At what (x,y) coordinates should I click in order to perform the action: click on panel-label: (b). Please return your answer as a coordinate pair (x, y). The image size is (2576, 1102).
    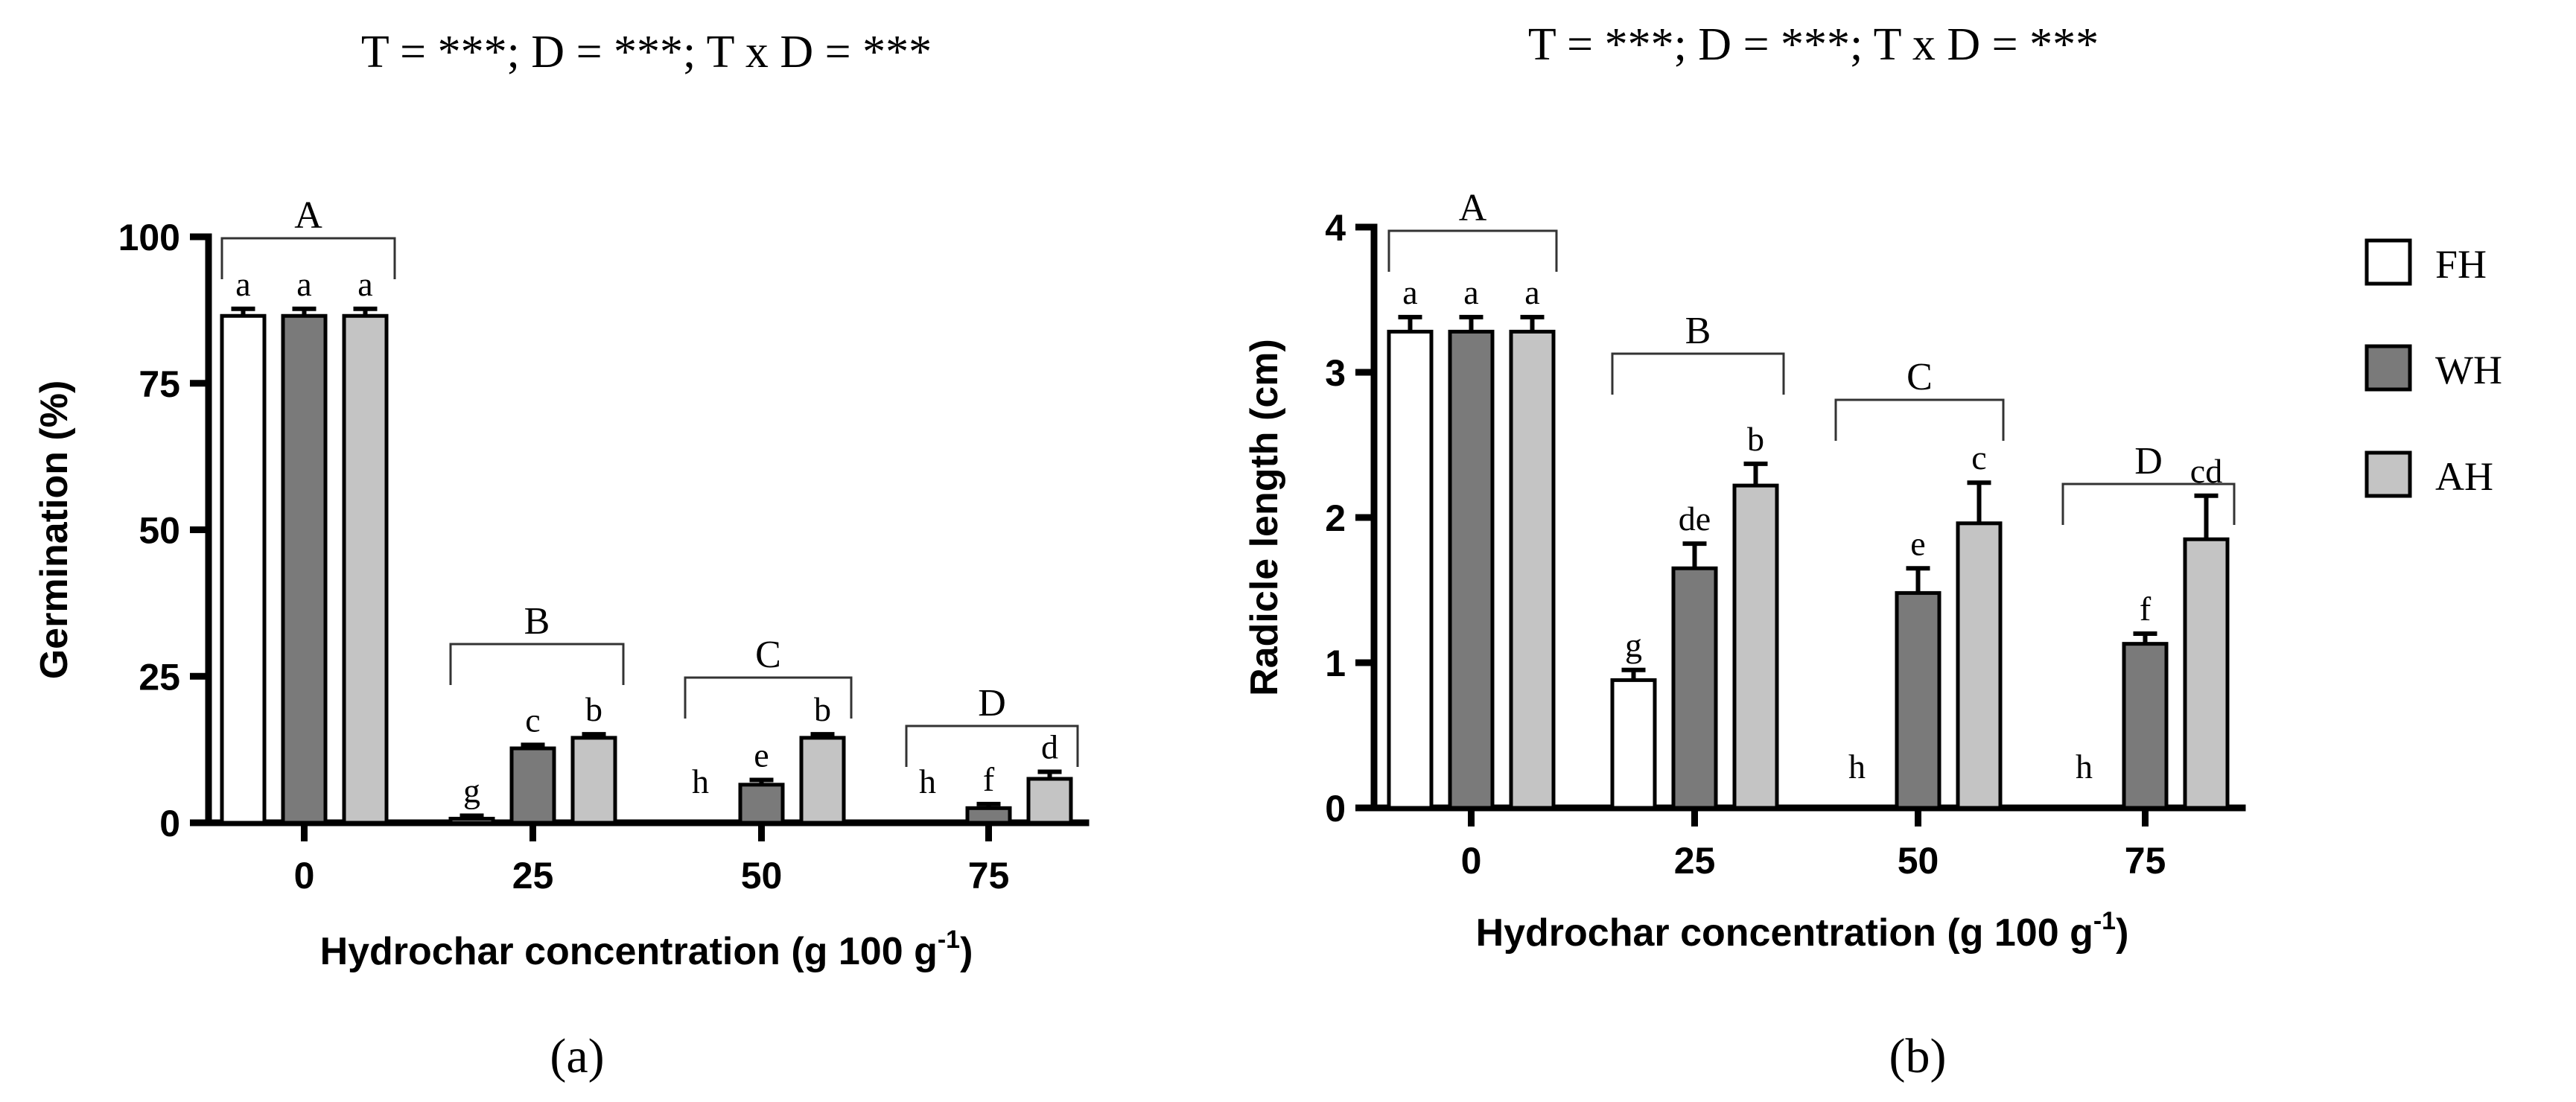
    Looking at the image, I should click on (1918, 1056).